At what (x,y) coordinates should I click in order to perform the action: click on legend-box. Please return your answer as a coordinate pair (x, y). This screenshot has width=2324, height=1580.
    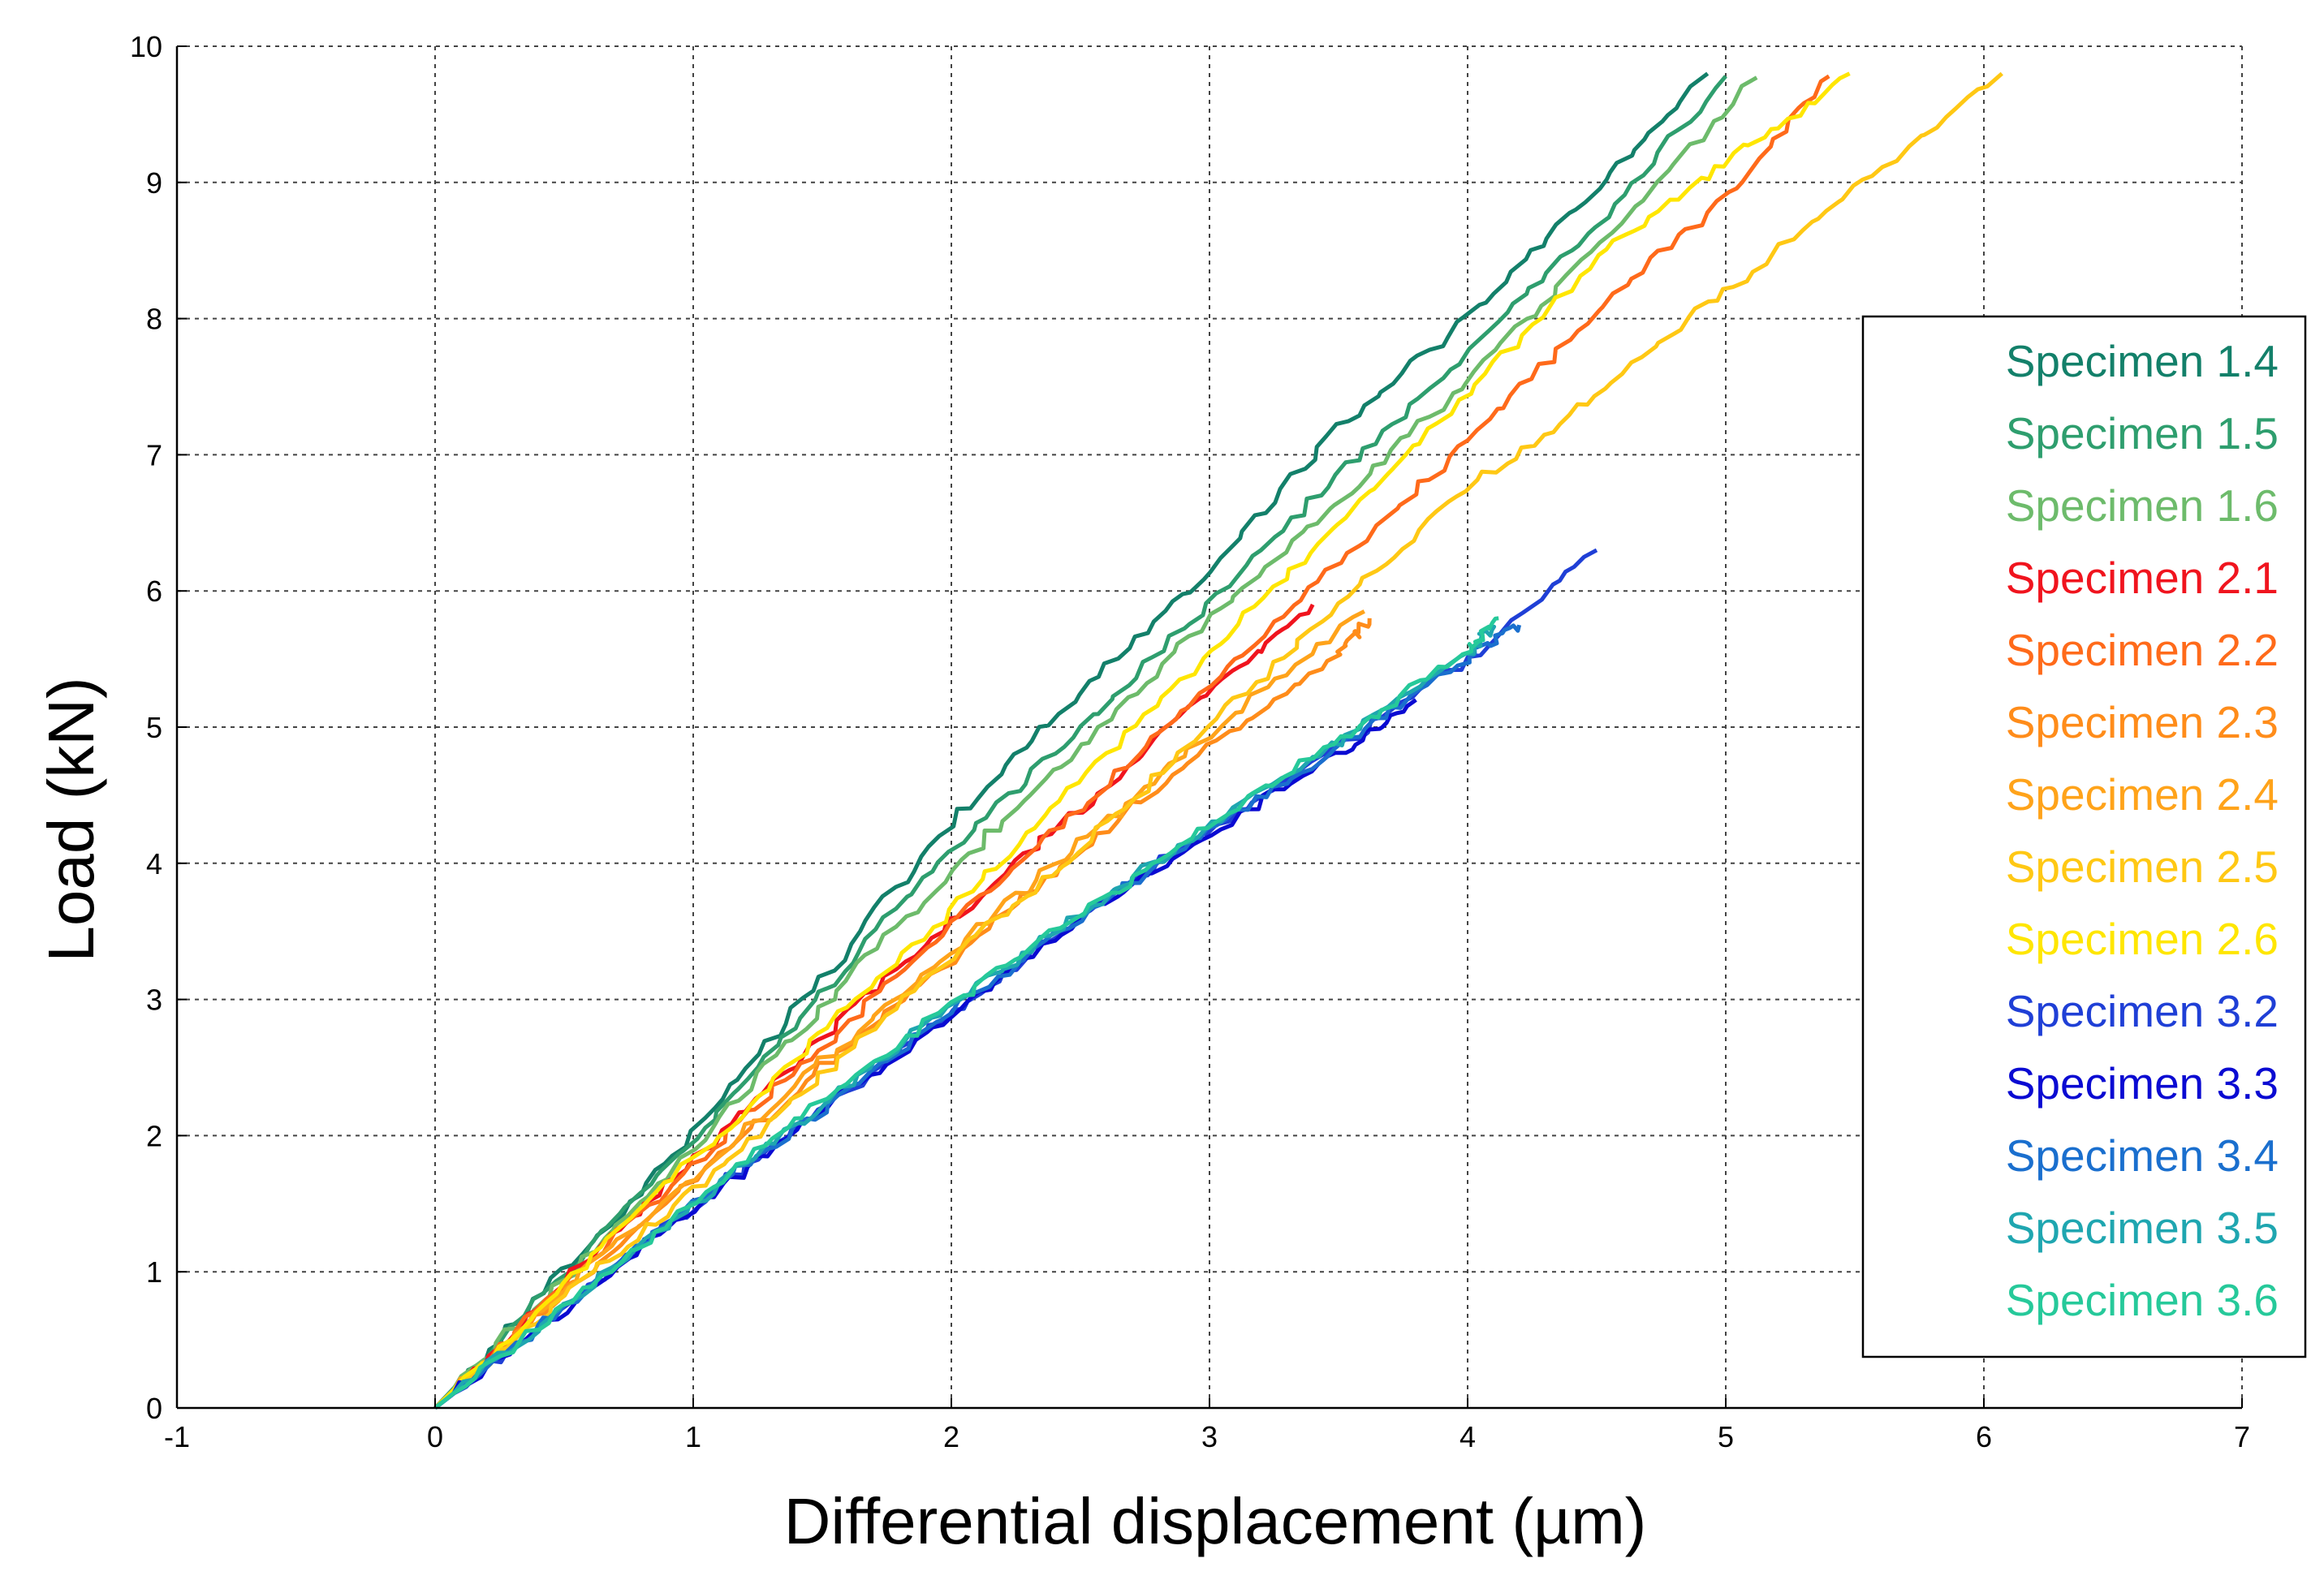
    Looking at the image, I should click on (2084, 836).